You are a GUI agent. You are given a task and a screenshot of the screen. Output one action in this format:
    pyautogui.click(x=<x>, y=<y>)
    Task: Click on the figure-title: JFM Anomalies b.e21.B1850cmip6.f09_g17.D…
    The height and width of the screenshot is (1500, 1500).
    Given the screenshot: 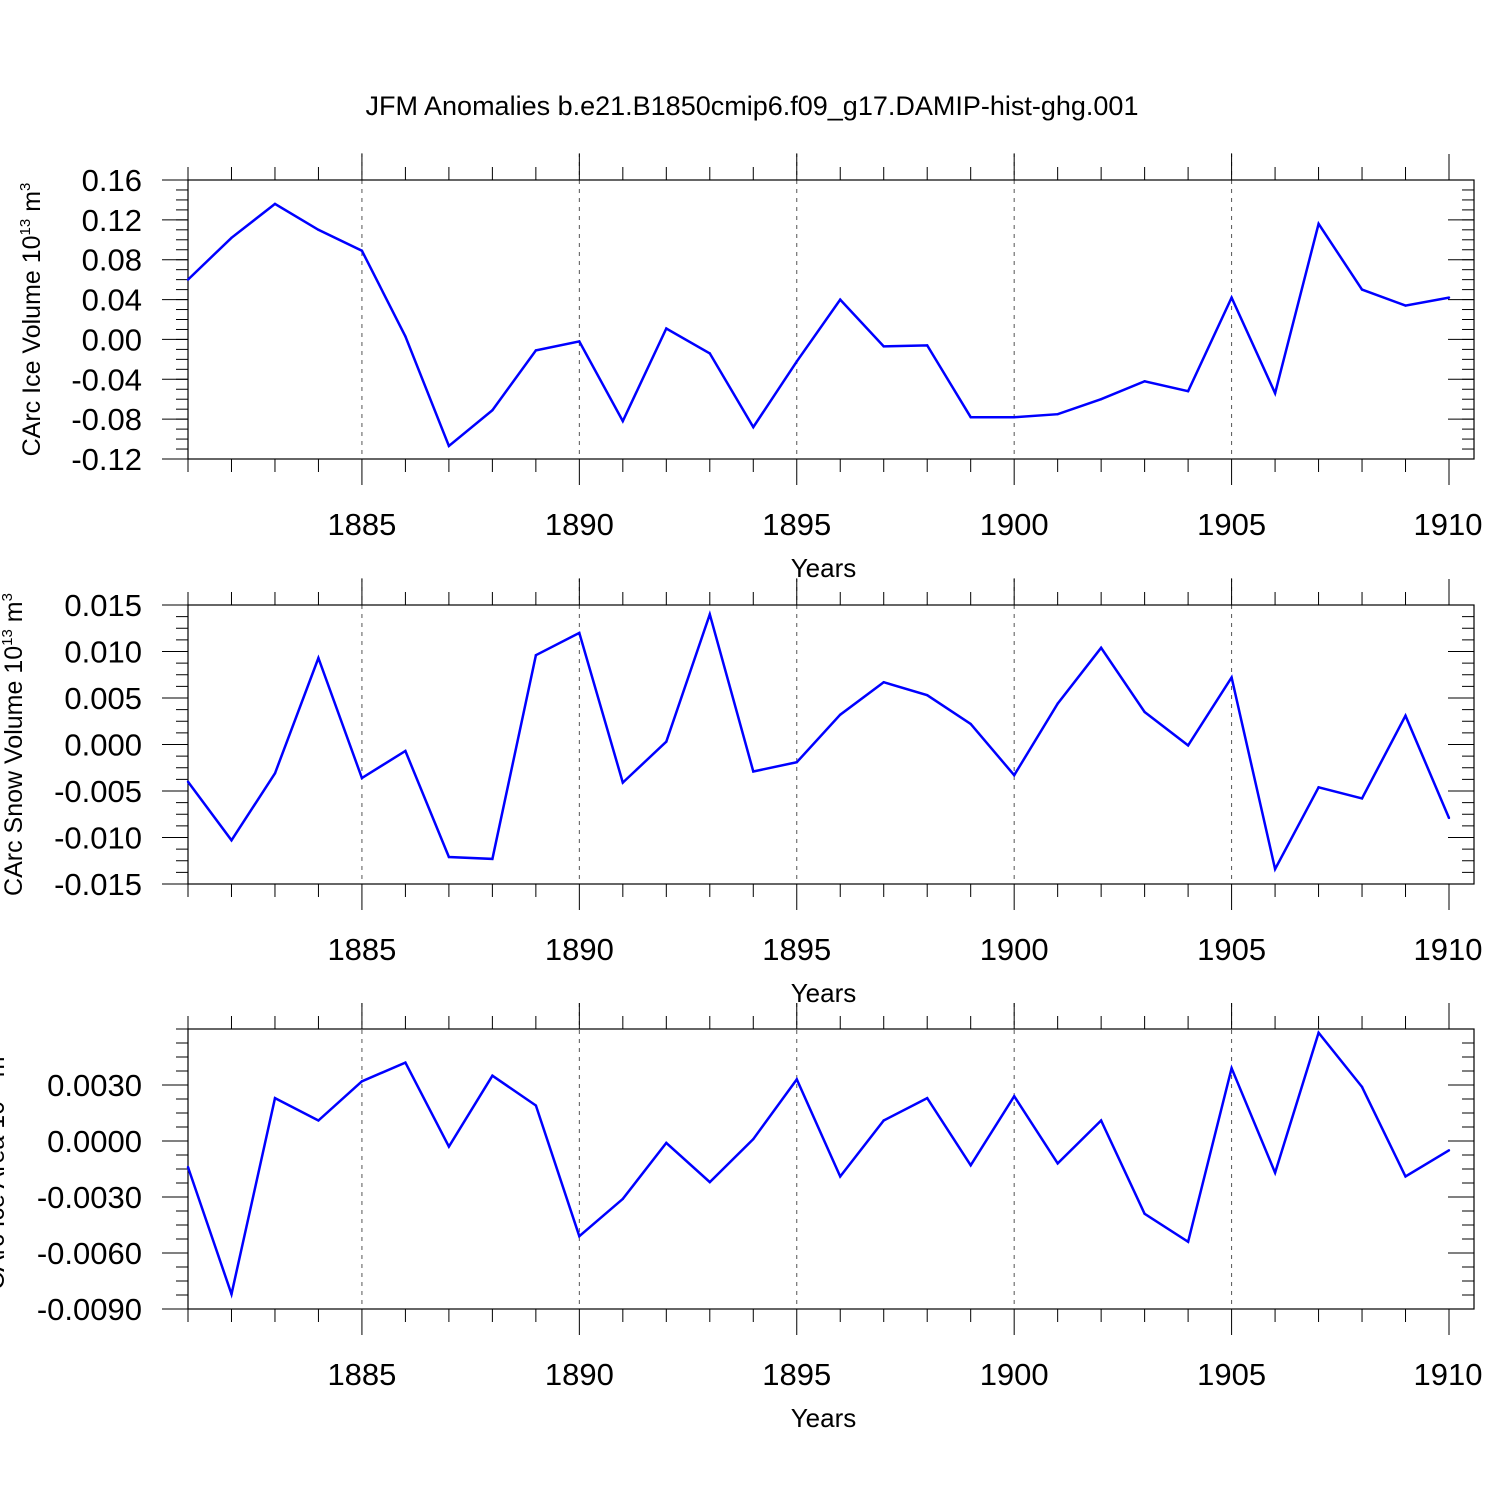 What is the action you would take?
    pyautogui.click(x=752, y=106)
    